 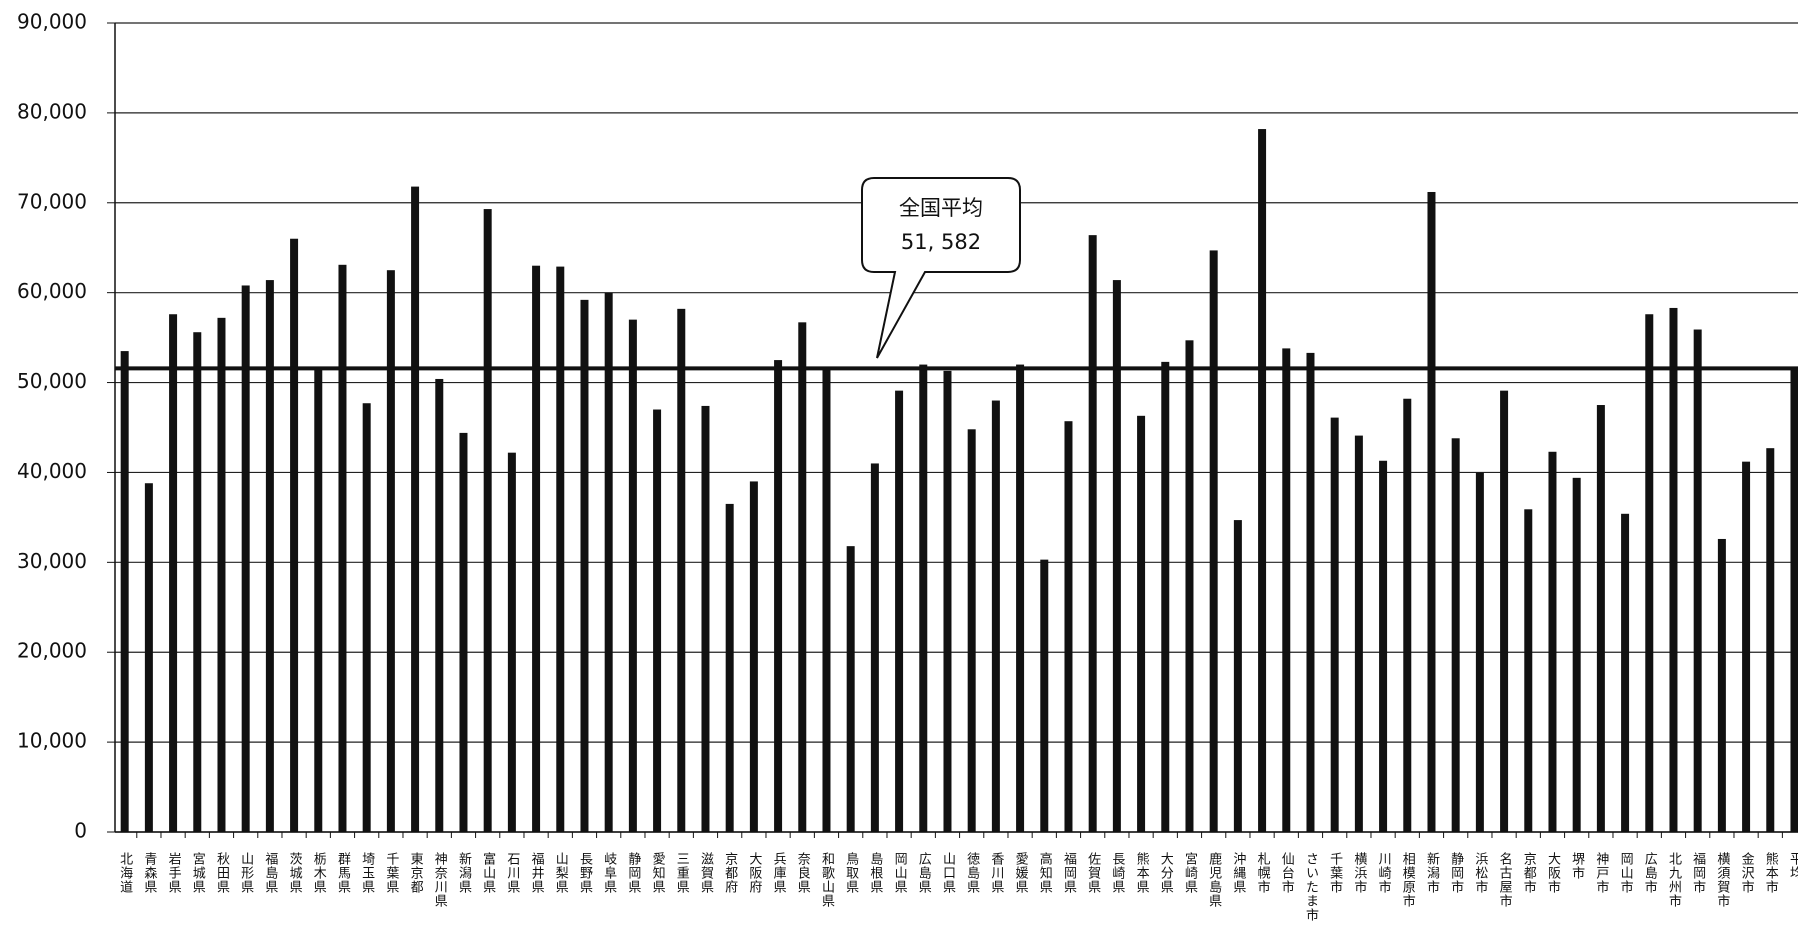 I want to click on x-tick-label: 山梨県, so click(x=561, y=873).